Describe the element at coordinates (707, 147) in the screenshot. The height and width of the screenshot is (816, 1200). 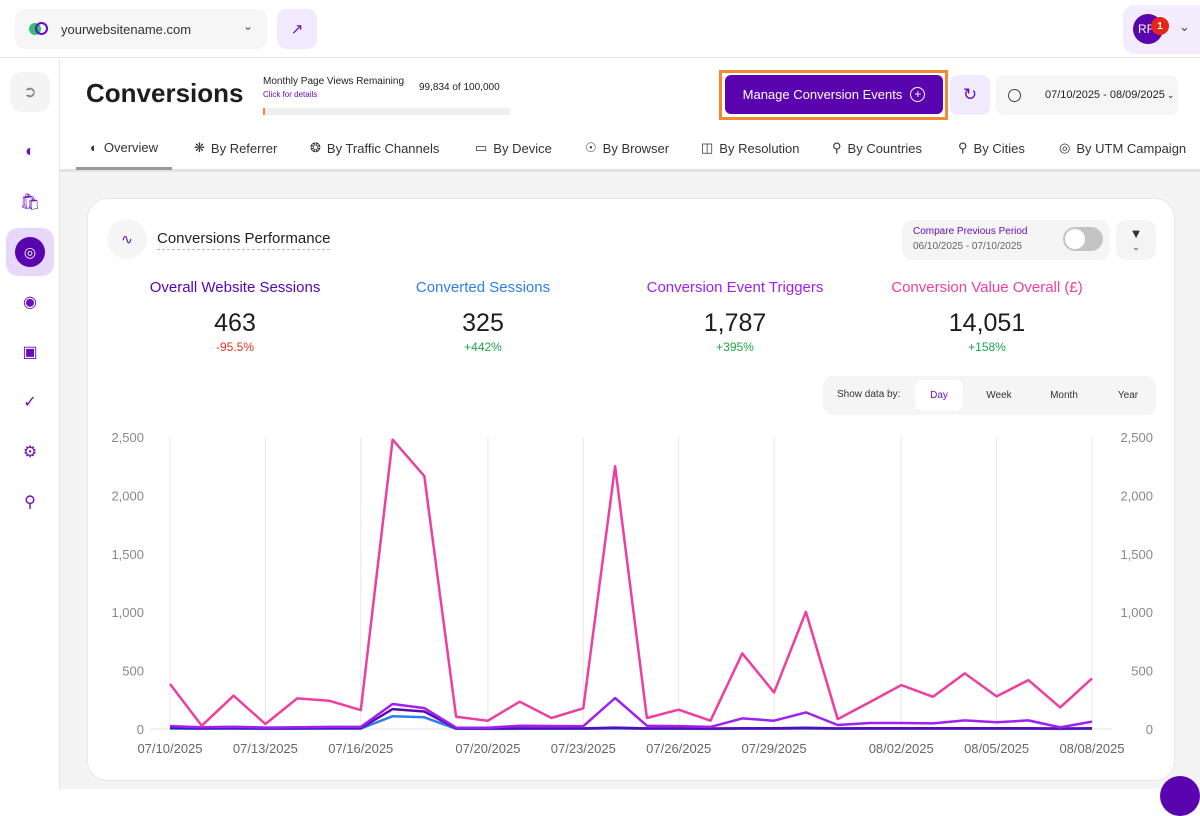
I see `resolution-icon: ◫` at that location.